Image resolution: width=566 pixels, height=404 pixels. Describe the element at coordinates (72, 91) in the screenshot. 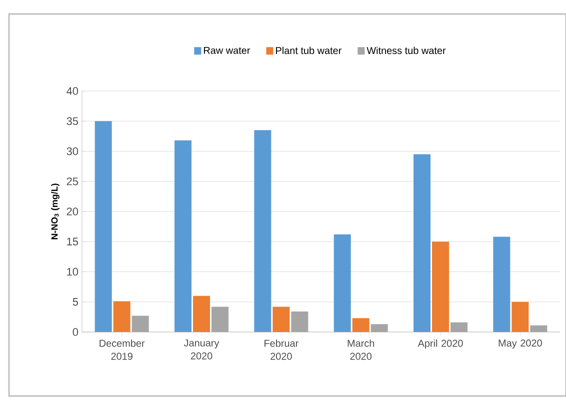

I see `y-tick-label: 40` at that location.